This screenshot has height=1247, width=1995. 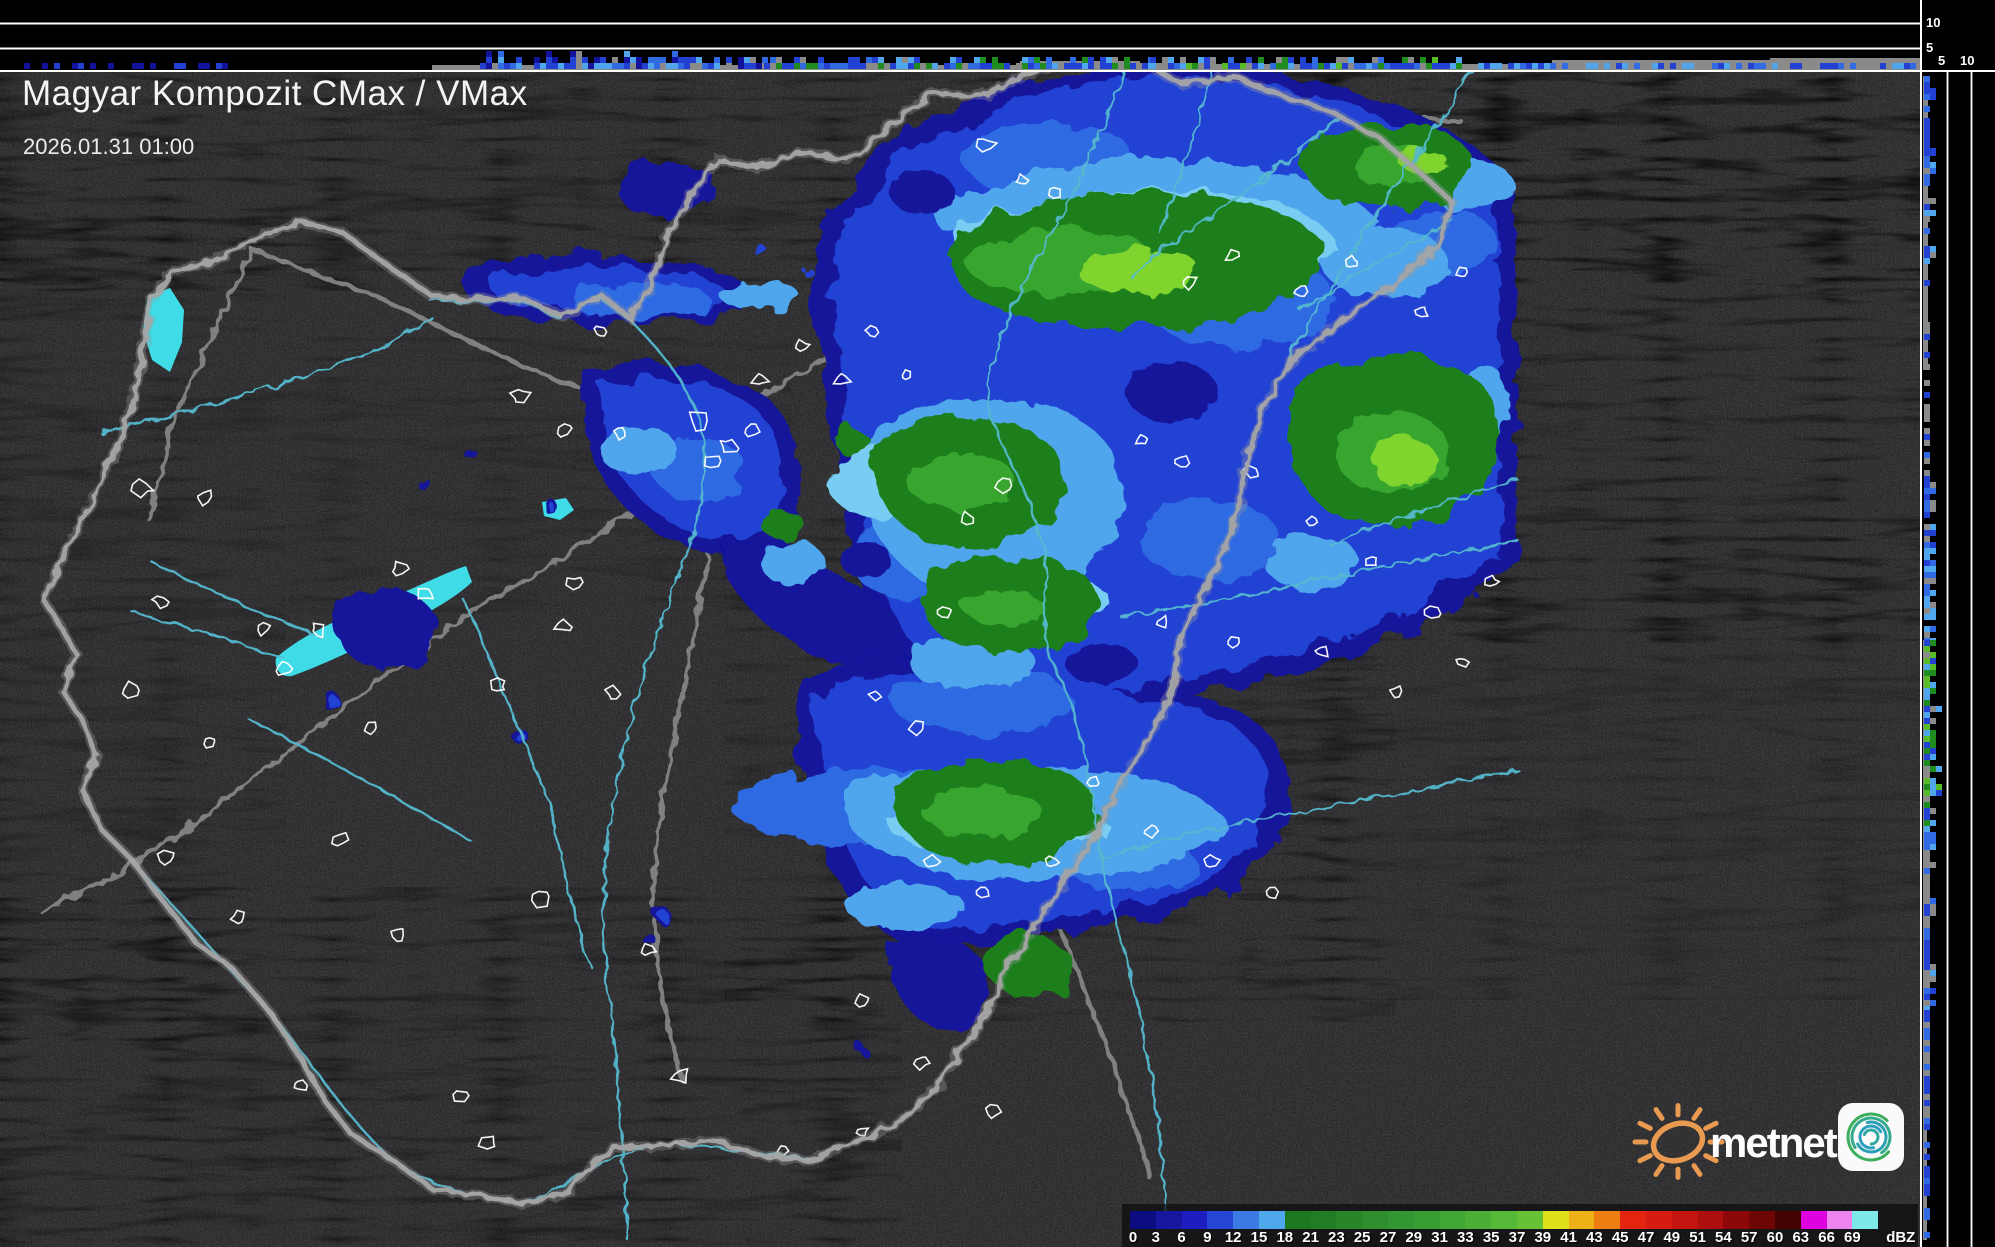 What do you see at coordinates (1439, 1237) in the screenshot?
I see `legend-label-31: 31` at bounding box center [1439, 1237].